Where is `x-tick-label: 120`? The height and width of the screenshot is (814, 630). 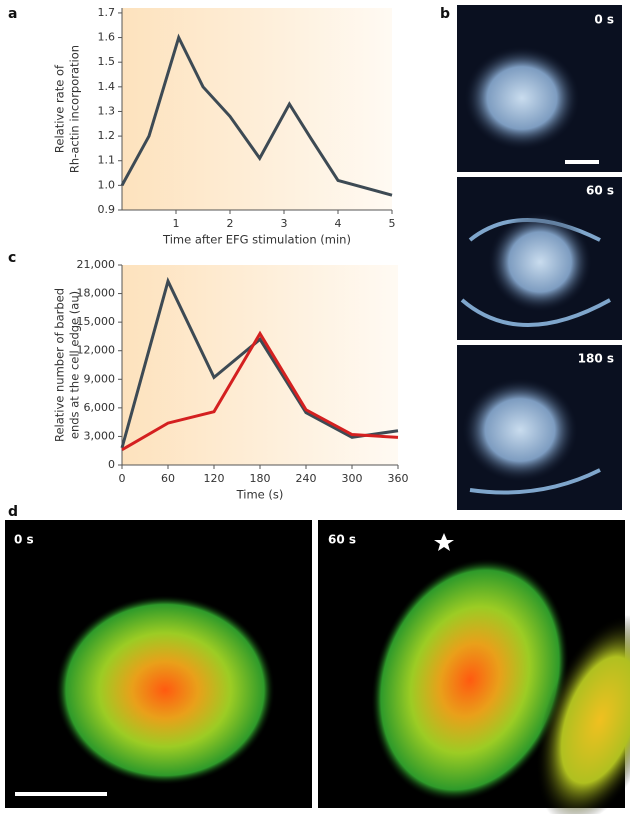
x-tick-label: 120 is located at coordinates (214, 478).